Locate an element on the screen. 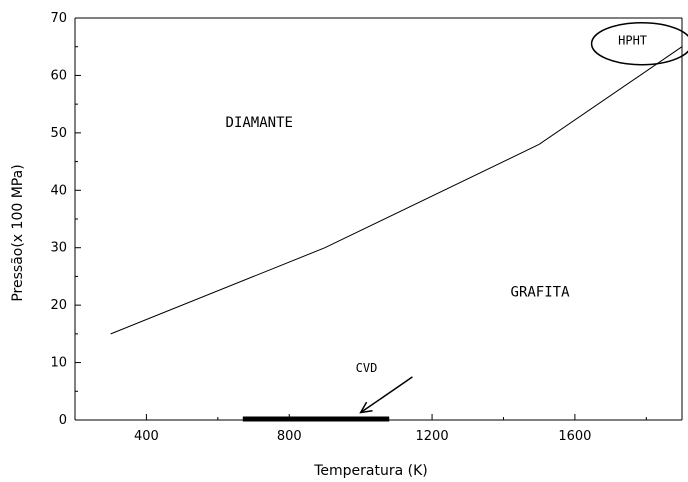 Image resolution: width=688 pixels, height=482 pixels. x-tick-label: 800 is located at coordinates (289, 436).